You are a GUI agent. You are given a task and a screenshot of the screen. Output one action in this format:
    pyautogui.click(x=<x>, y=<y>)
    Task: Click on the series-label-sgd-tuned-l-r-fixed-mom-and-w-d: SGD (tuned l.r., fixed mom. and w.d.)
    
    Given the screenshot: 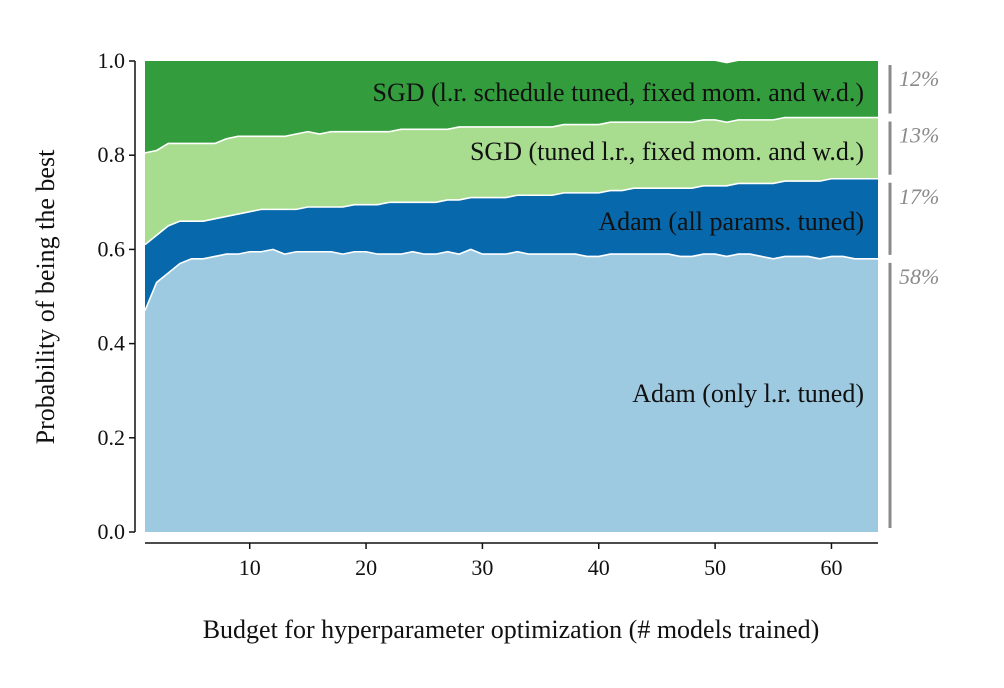 What is the action you would take?
    pyautogui.click(x=667, y=151)
    